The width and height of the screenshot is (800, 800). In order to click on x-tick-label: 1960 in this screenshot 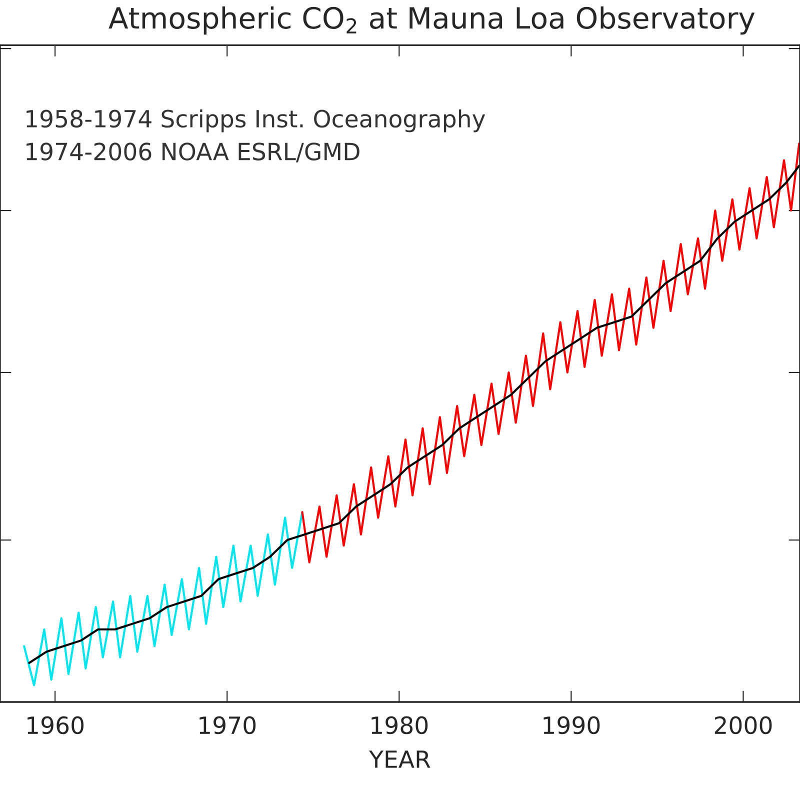, I will do `click(56, 725)`.